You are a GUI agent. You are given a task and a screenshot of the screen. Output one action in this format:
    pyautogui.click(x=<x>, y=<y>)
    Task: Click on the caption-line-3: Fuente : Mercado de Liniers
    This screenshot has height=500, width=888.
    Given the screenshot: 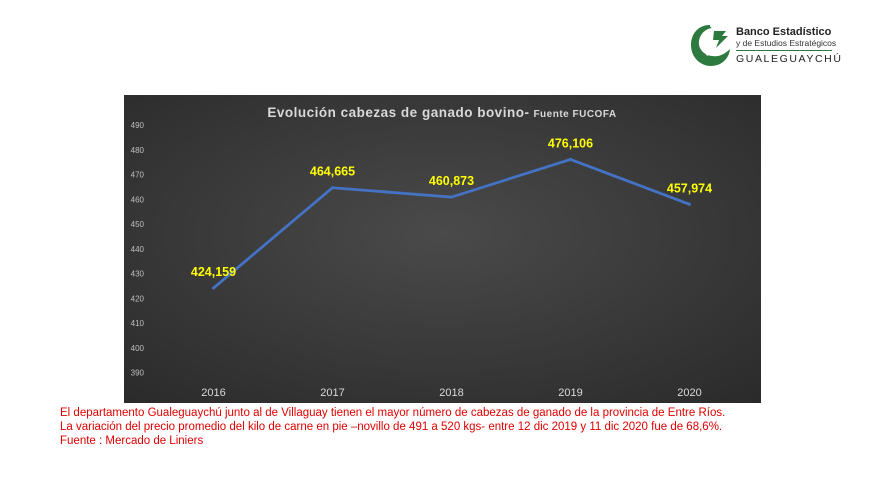 What is the action you would take?
    pyautogui.click(x=132, y=441)
    